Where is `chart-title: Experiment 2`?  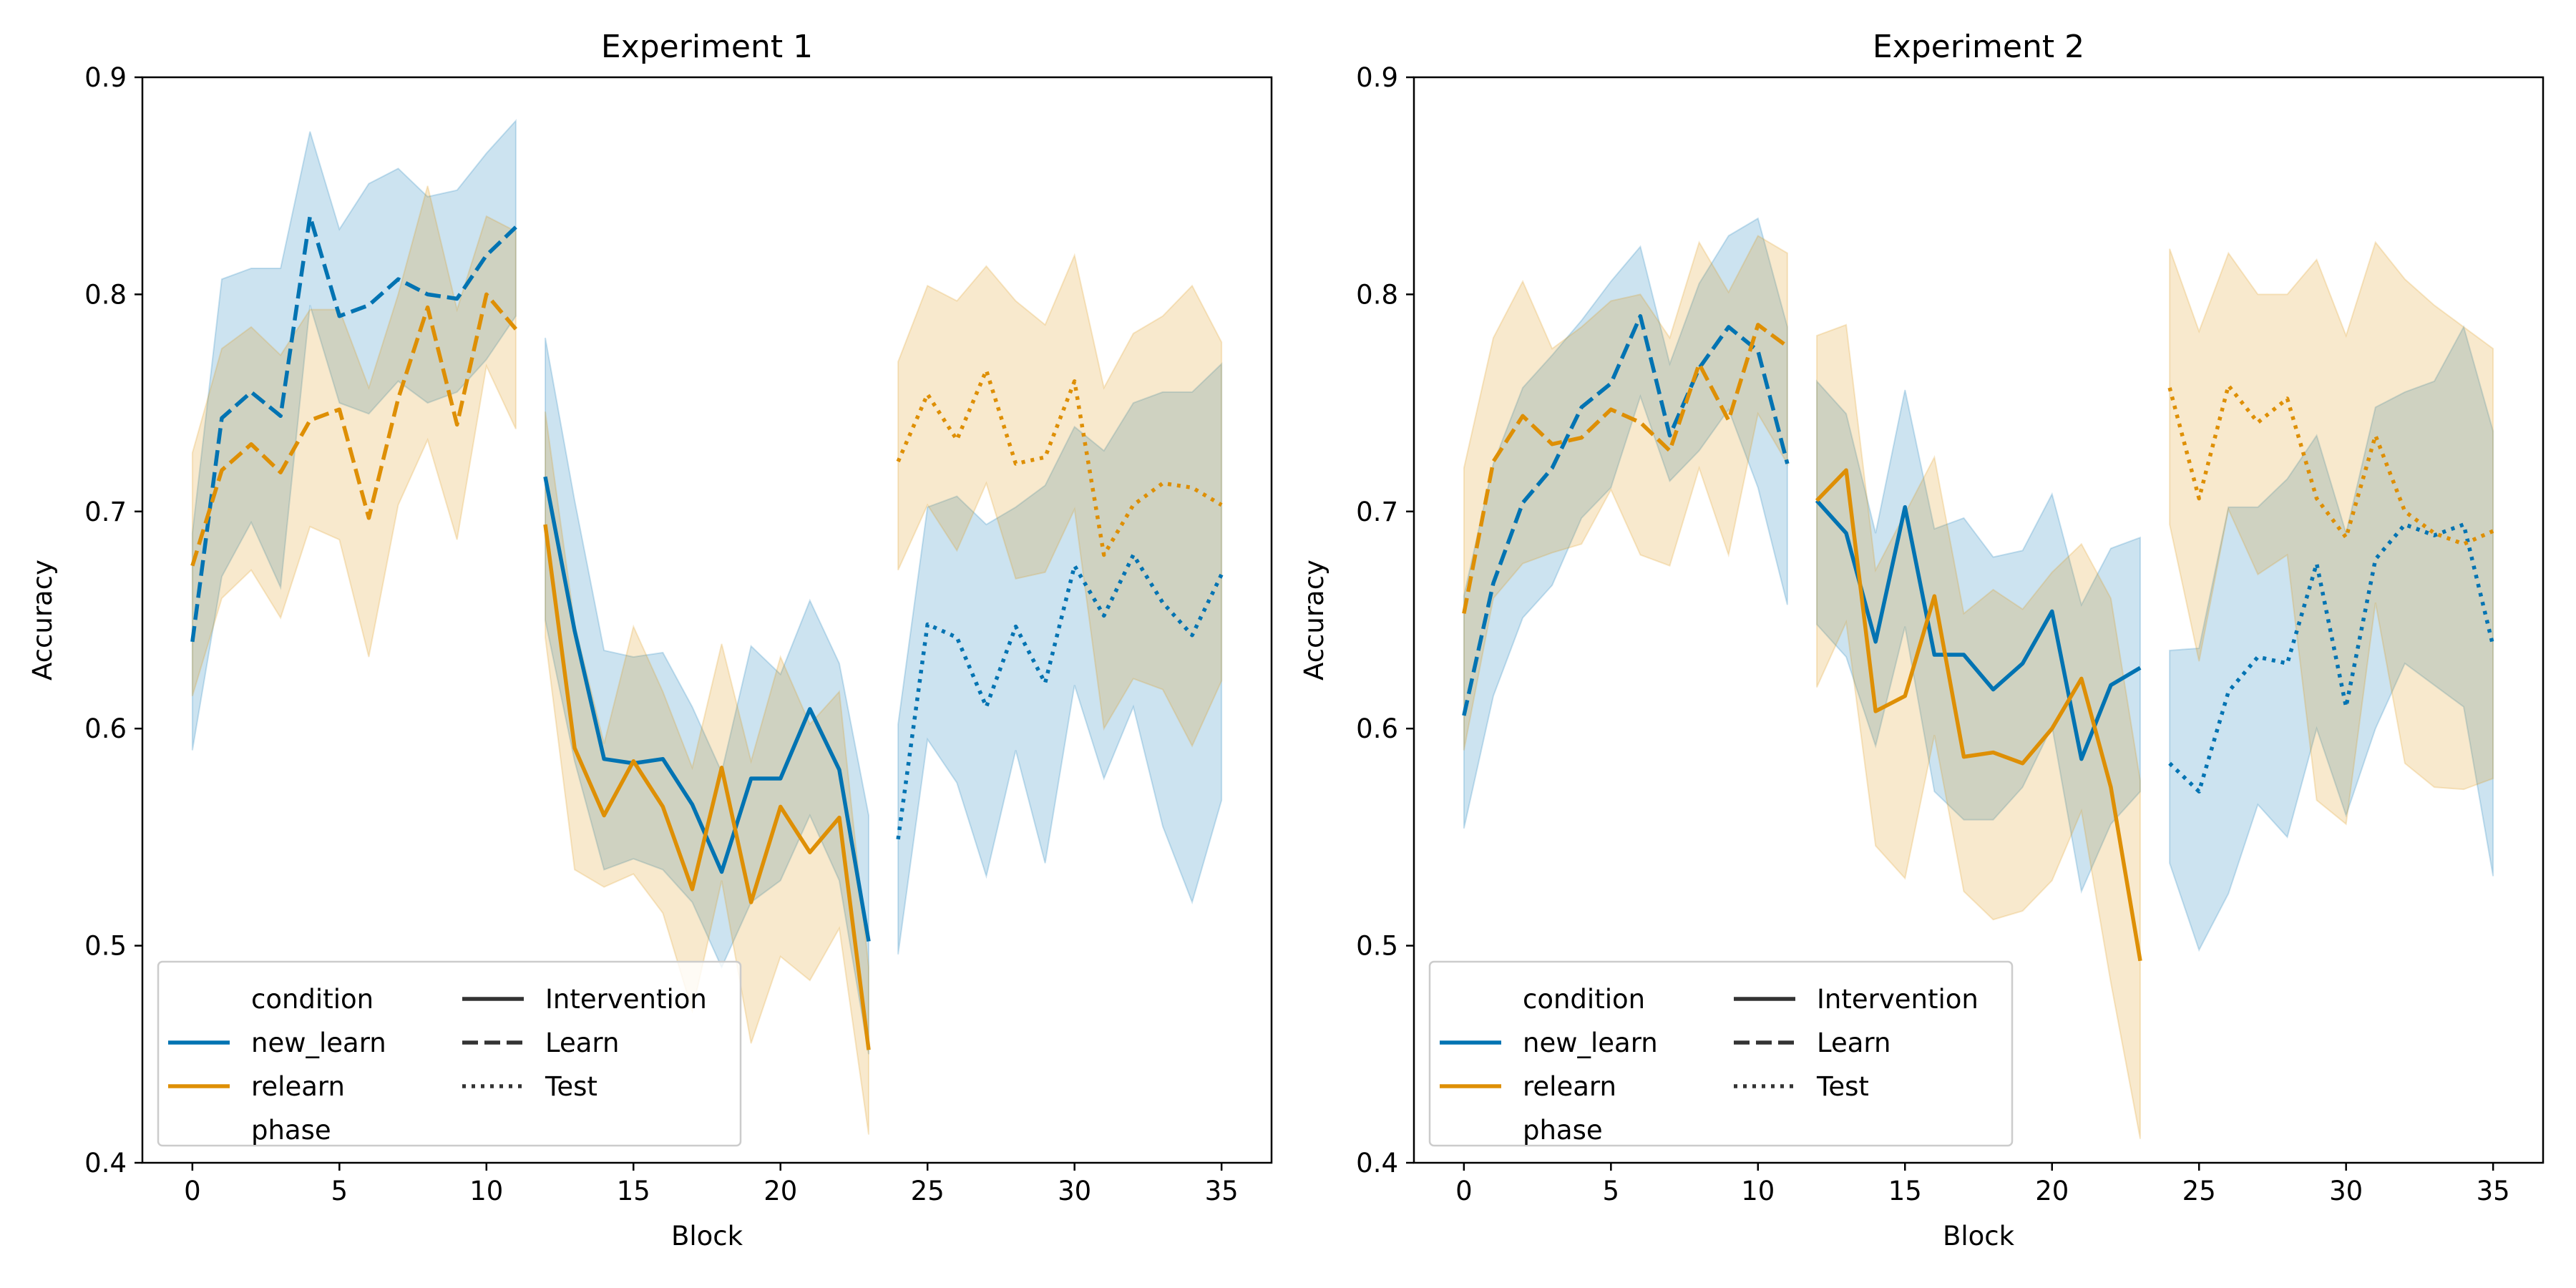 chart-title: Experiment 2 is located at coordinates (1978, 47).